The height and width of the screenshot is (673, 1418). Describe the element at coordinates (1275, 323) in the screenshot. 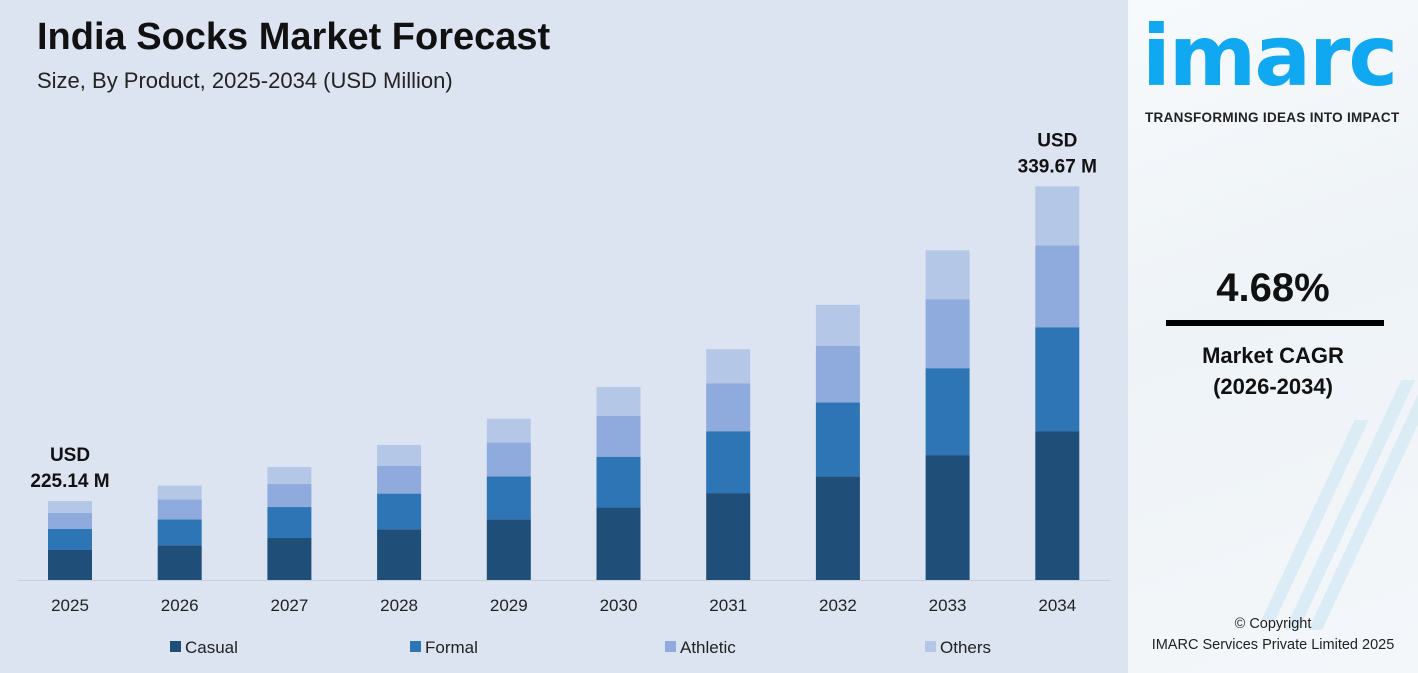

I see `cagr-divider` at that location.